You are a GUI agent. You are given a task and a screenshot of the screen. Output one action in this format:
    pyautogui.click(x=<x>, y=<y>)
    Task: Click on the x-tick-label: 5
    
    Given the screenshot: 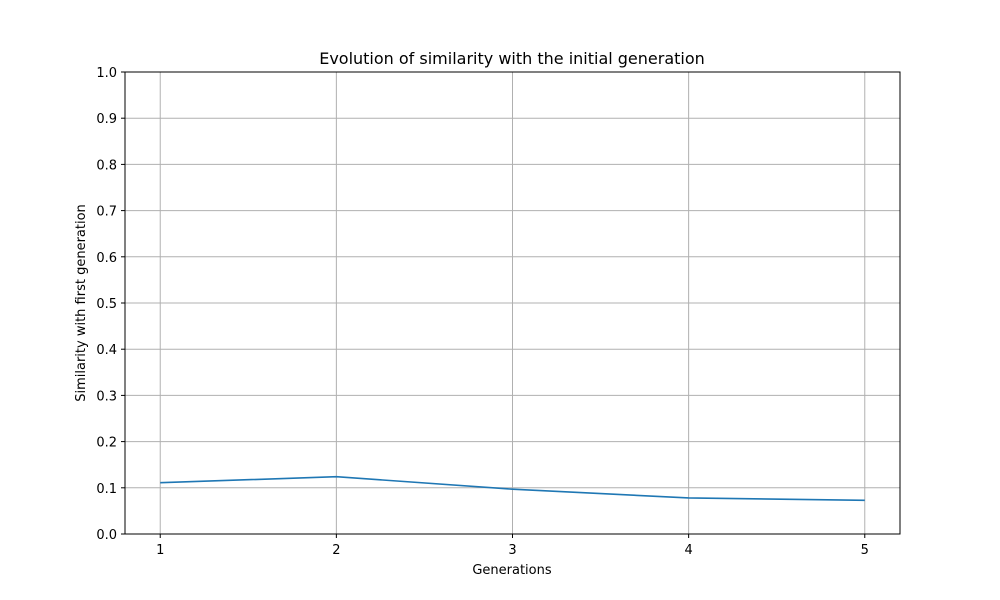 What is the action you would take?
    pyautogui.click(x=865, y=550)
    